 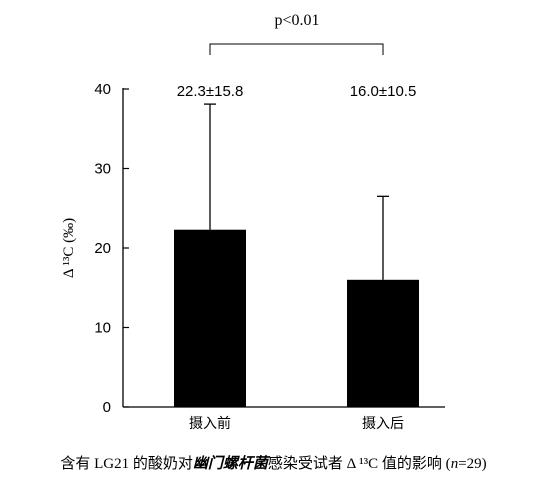 I want to click on x-tick-label: 摄入后, so click(x=383, y=424).